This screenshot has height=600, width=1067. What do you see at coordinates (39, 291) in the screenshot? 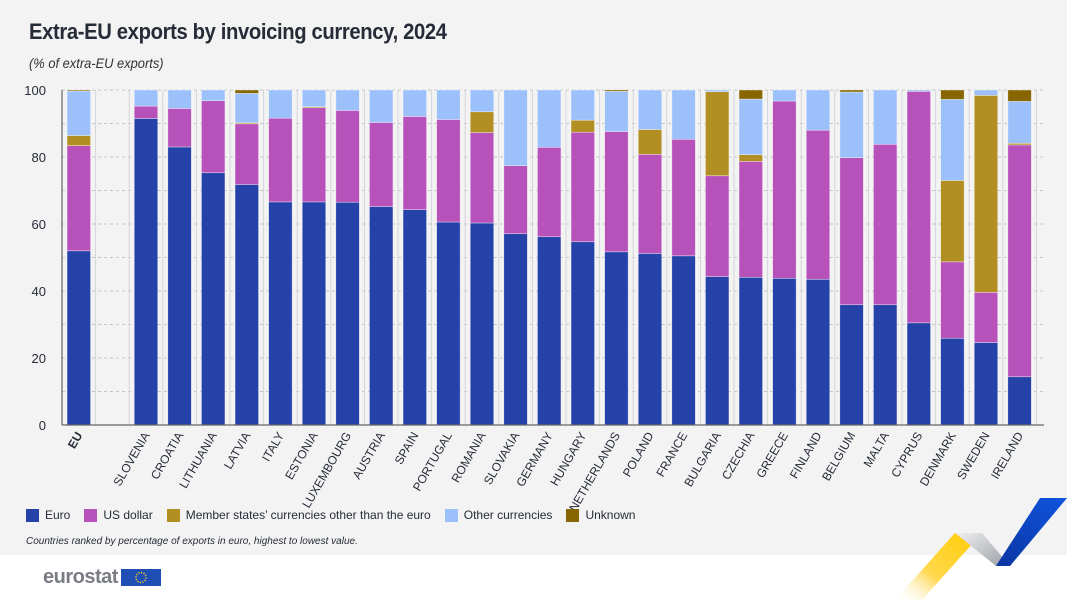
I see `y-tick-label: 40` at bounding box center [39, 291].